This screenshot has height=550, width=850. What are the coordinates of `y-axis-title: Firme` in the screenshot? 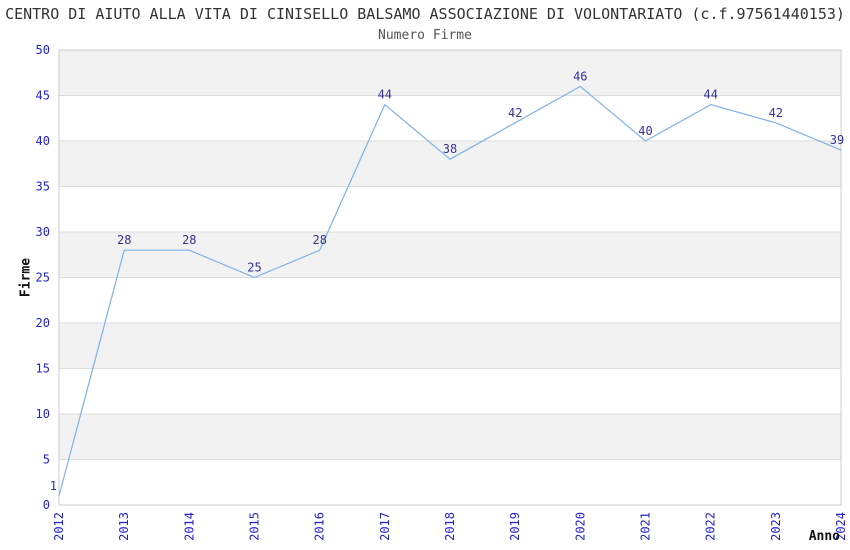 It's located at (26, 277).